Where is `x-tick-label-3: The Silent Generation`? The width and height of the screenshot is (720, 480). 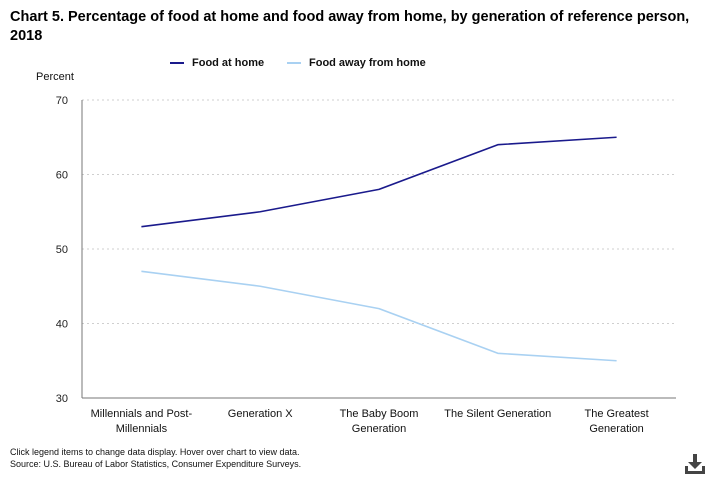
x-tick-label-3: The Silent Generation is located at coordinates (497, 414).